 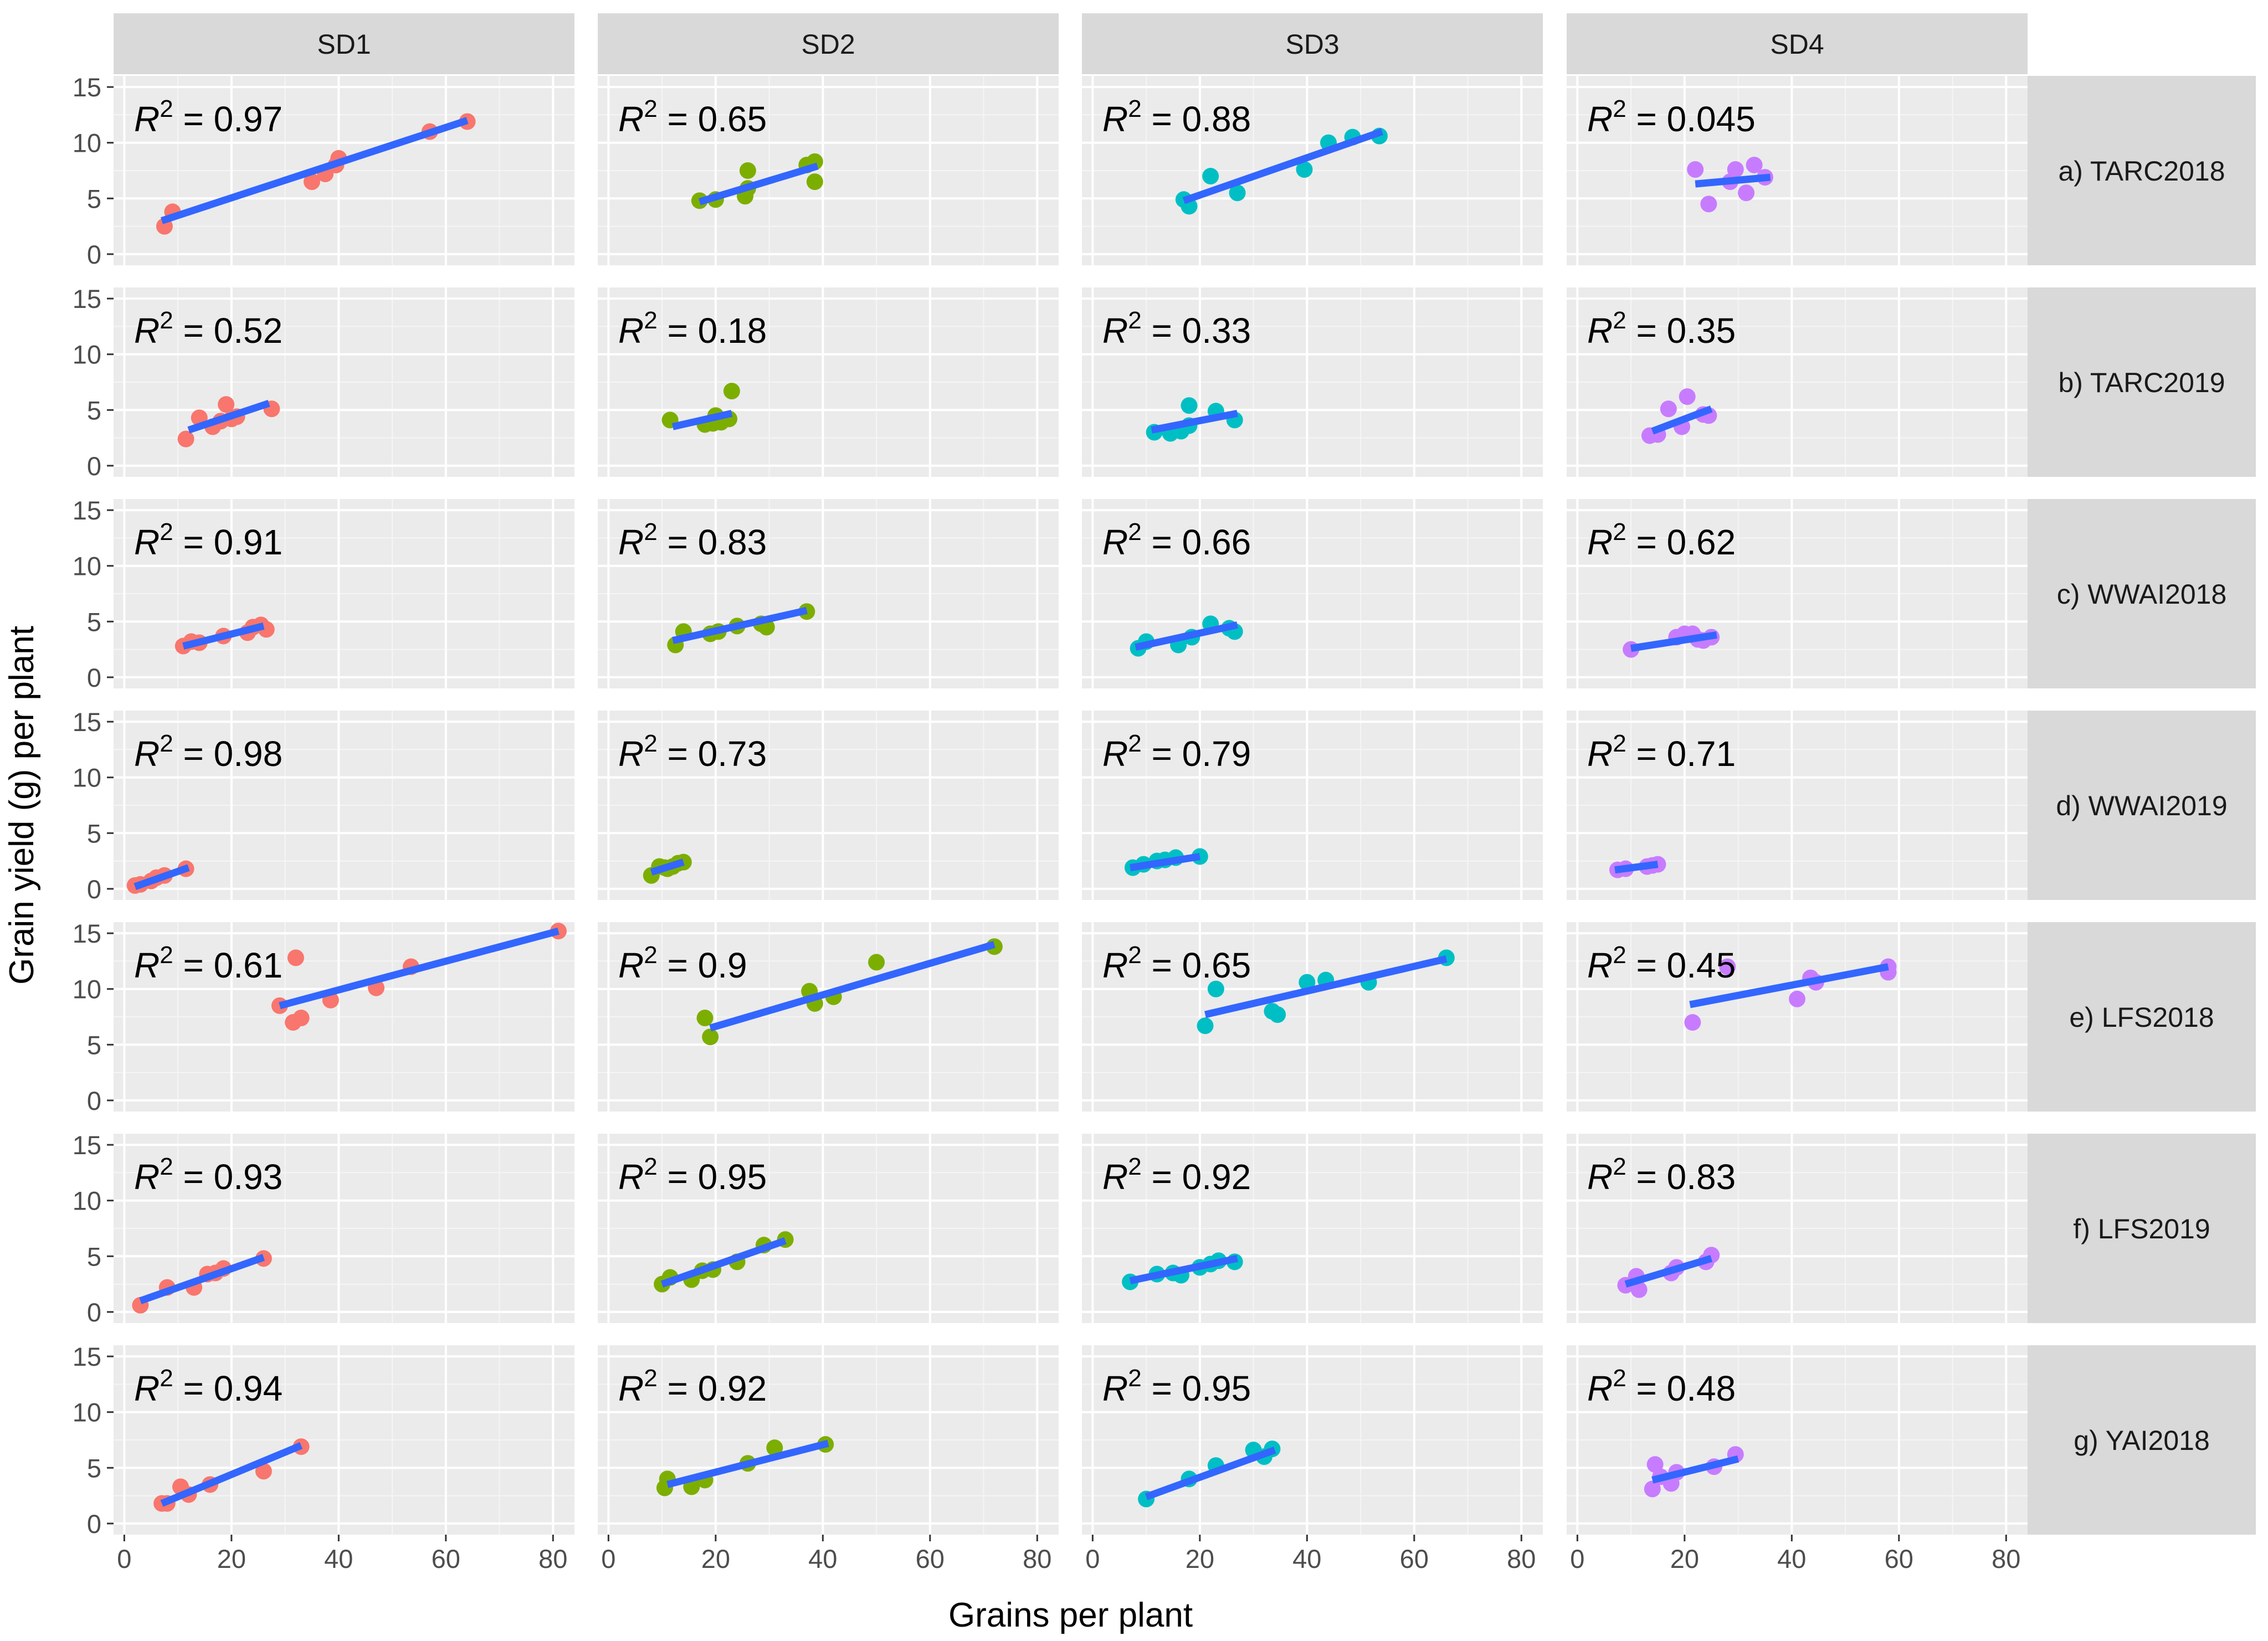 I want to click on facet-panel: R2 = 0.79, so click(x=1313, y=805).